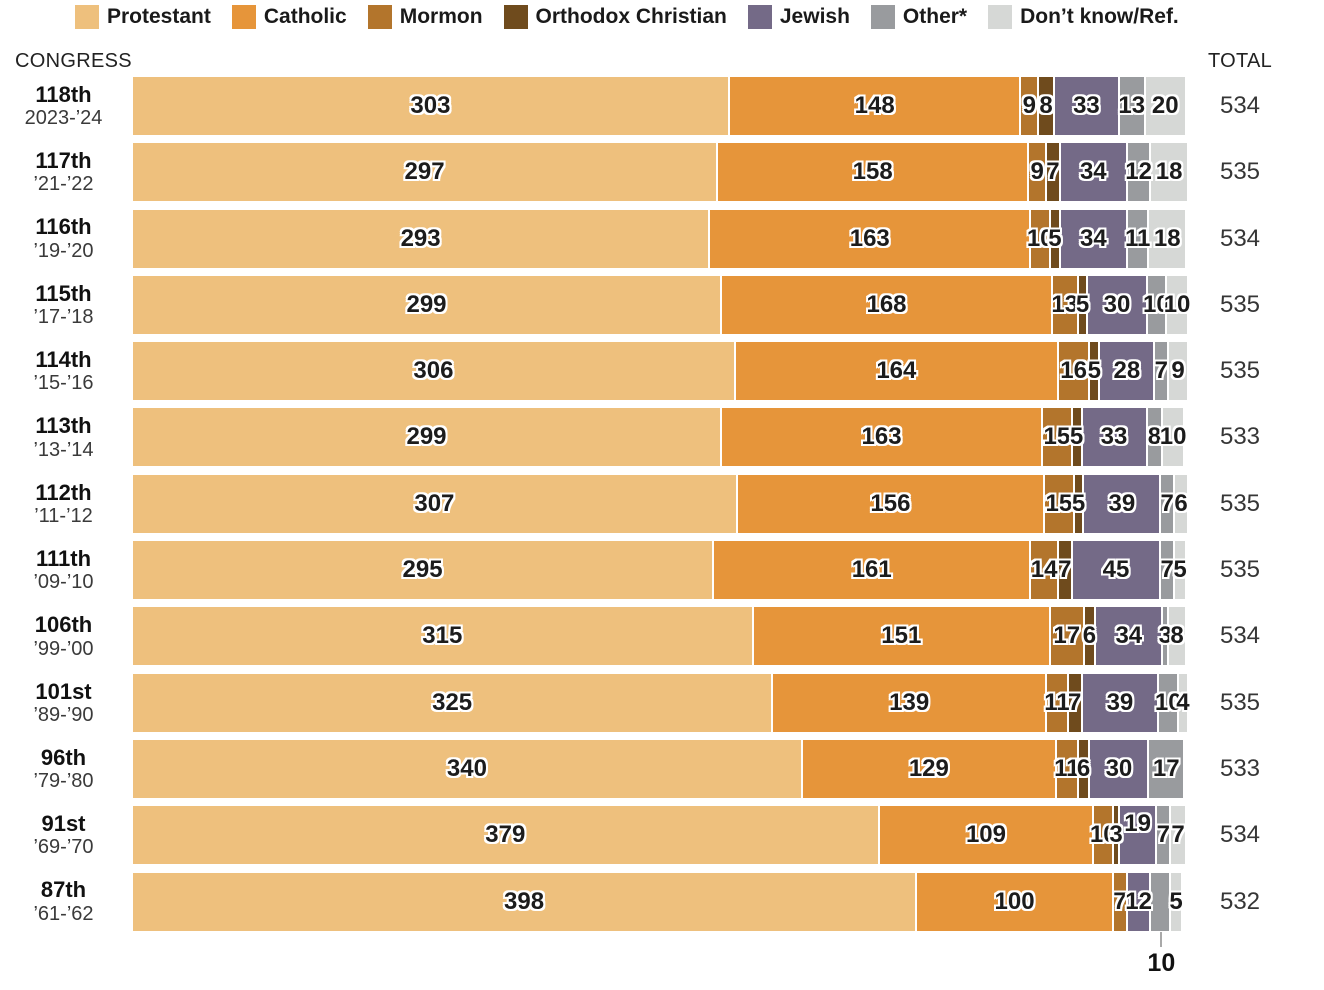  Describe the element at coordinates (874, 172) in the screenshot. I see `segment-catholic: 158` at that location.